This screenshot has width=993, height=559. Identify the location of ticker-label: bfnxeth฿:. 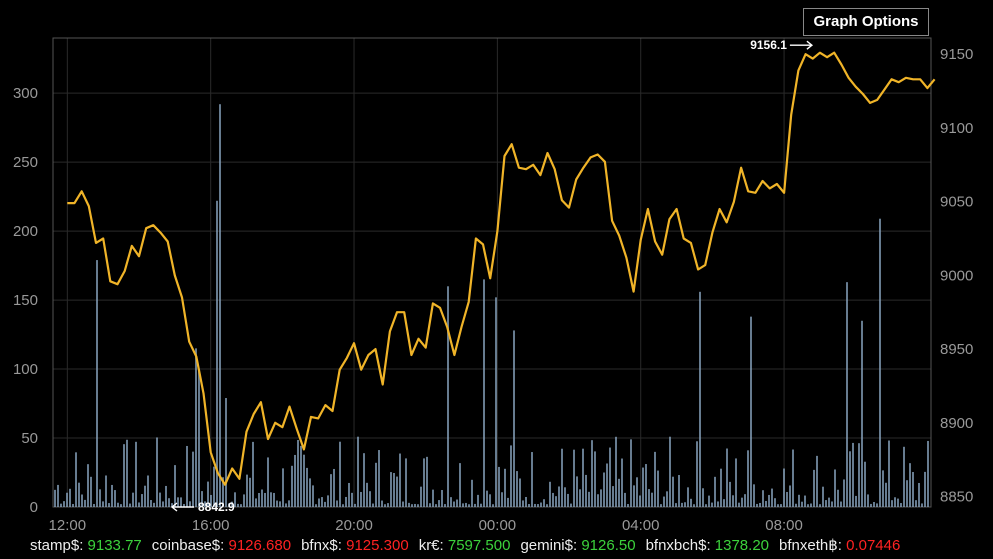
(813, 545).